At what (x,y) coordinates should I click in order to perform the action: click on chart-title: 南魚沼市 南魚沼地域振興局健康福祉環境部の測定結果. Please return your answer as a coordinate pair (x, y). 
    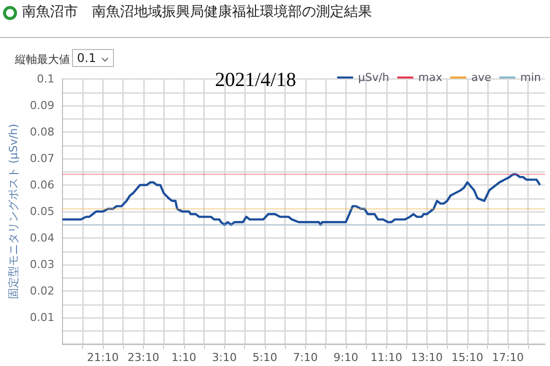
    Looking at the image, I should click on (197, 12).